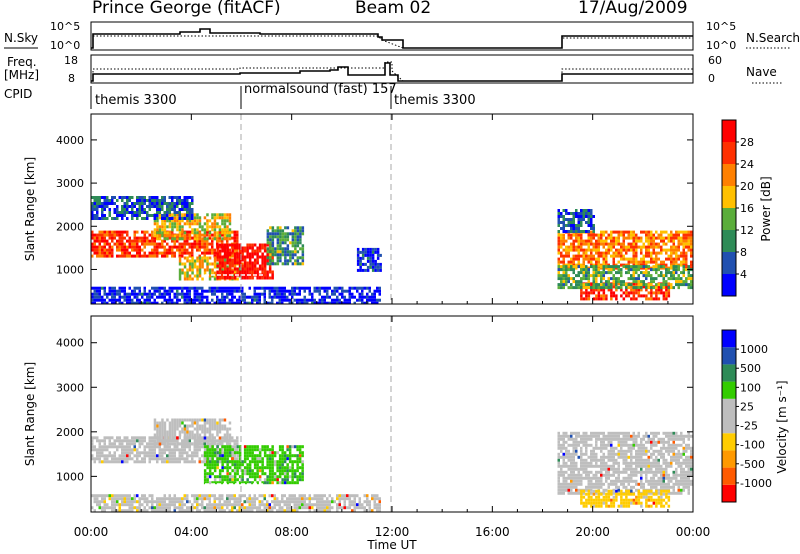 Image resolution: width=800 pixels, height=554 pixels. Describe the element at coordinates (186, 9) in the screenshot. I see `plot-title: Prince George (fitACF)` at that location.